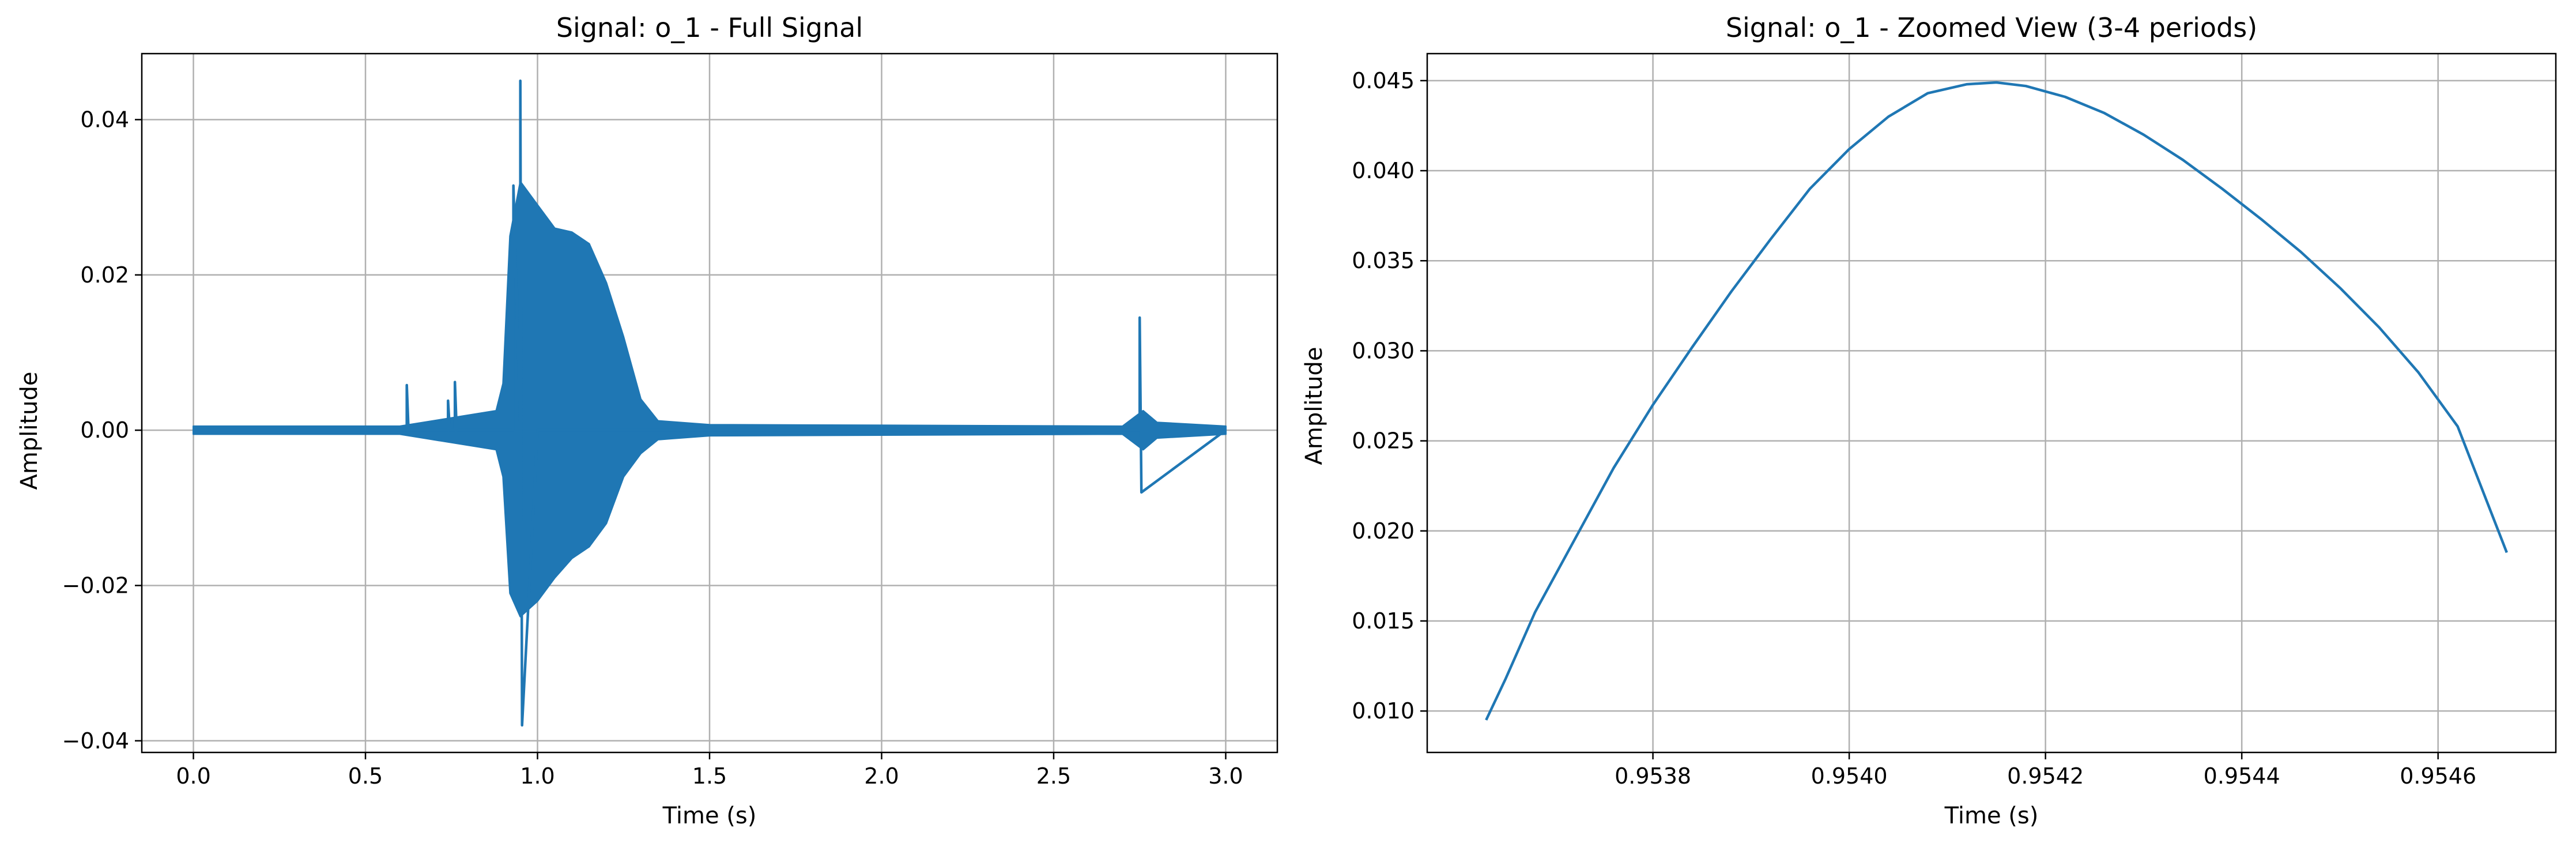 This screenshot has height=847, width=2576. I want to click on y-tick-label: 0.02, so click(104, 275).